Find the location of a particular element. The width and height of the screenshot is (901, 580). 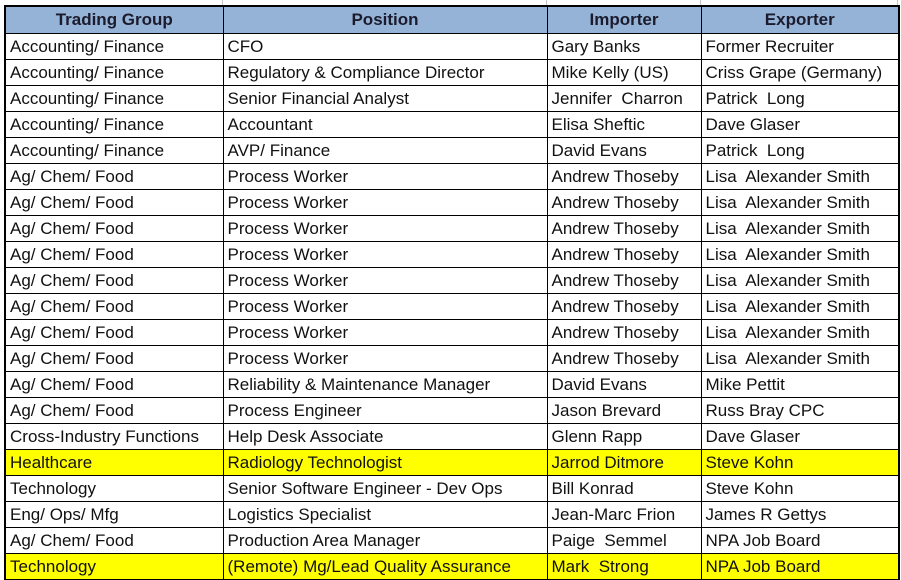

cell-importer: Jean-Marc Frion is located at coordinates (624, 514).